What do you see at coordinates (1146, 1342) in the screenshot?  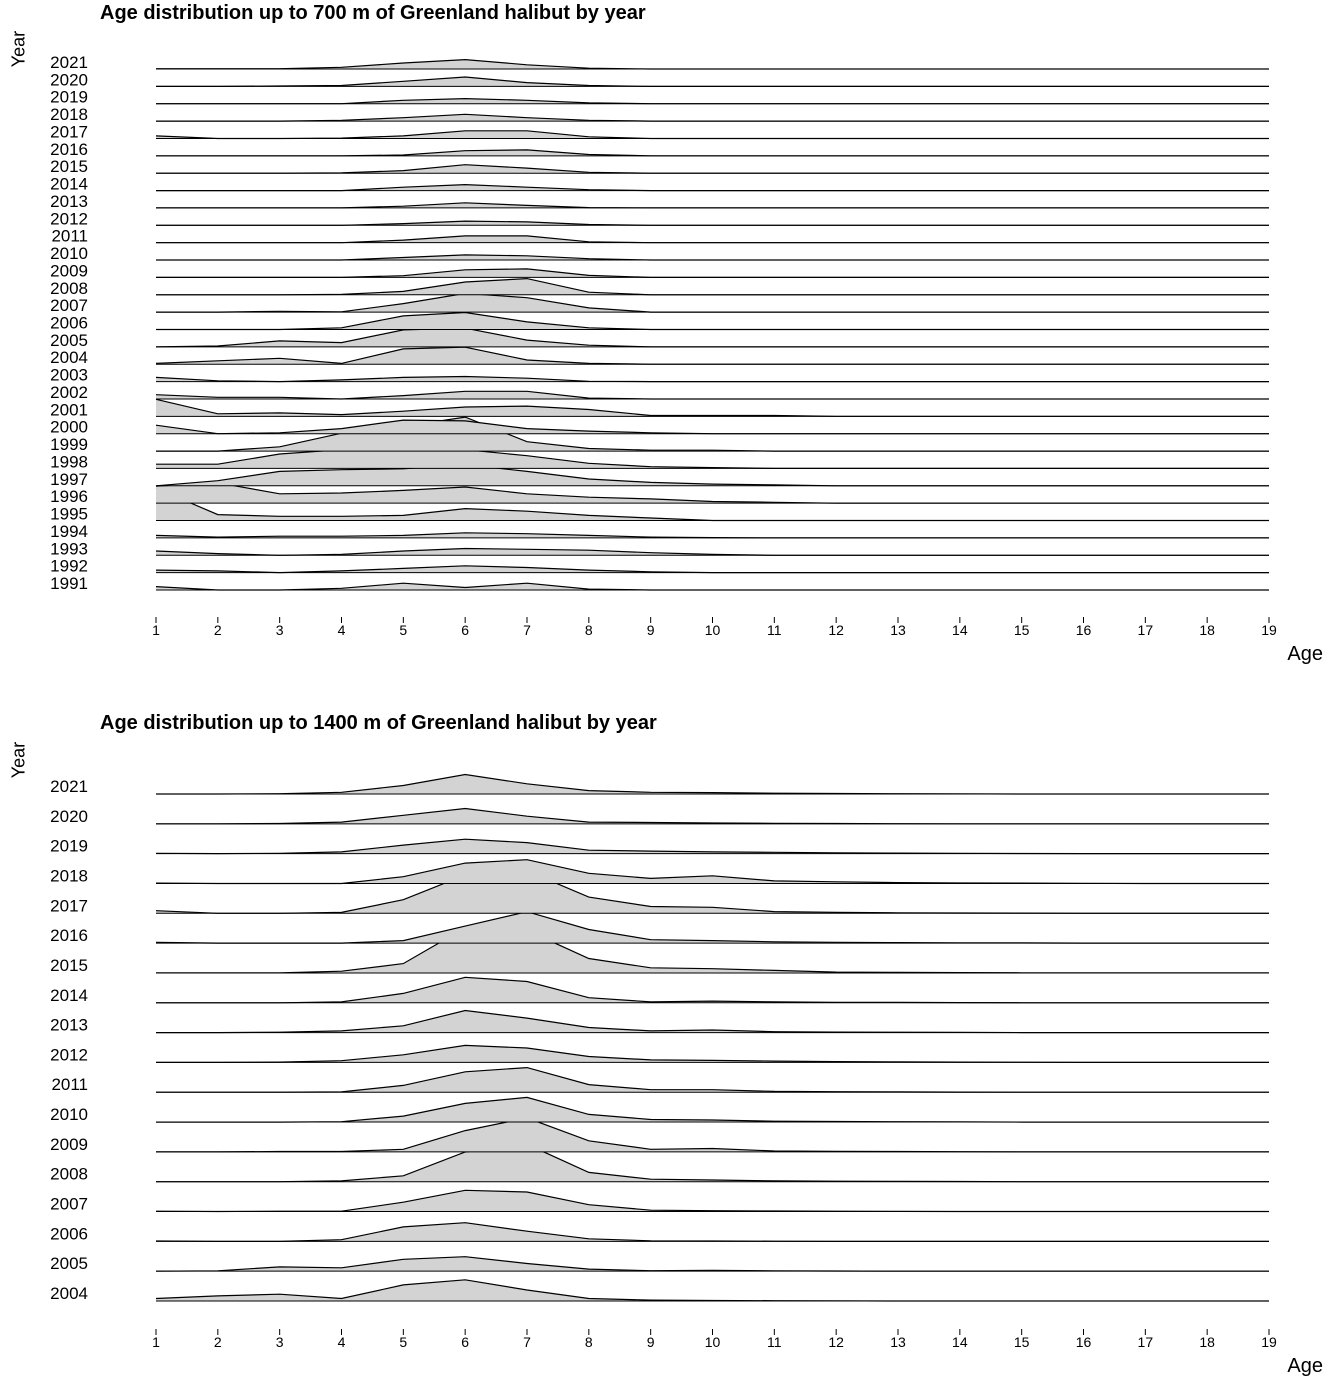 I see `x-tick-label: 17` at bounding box center [1146, 1342].